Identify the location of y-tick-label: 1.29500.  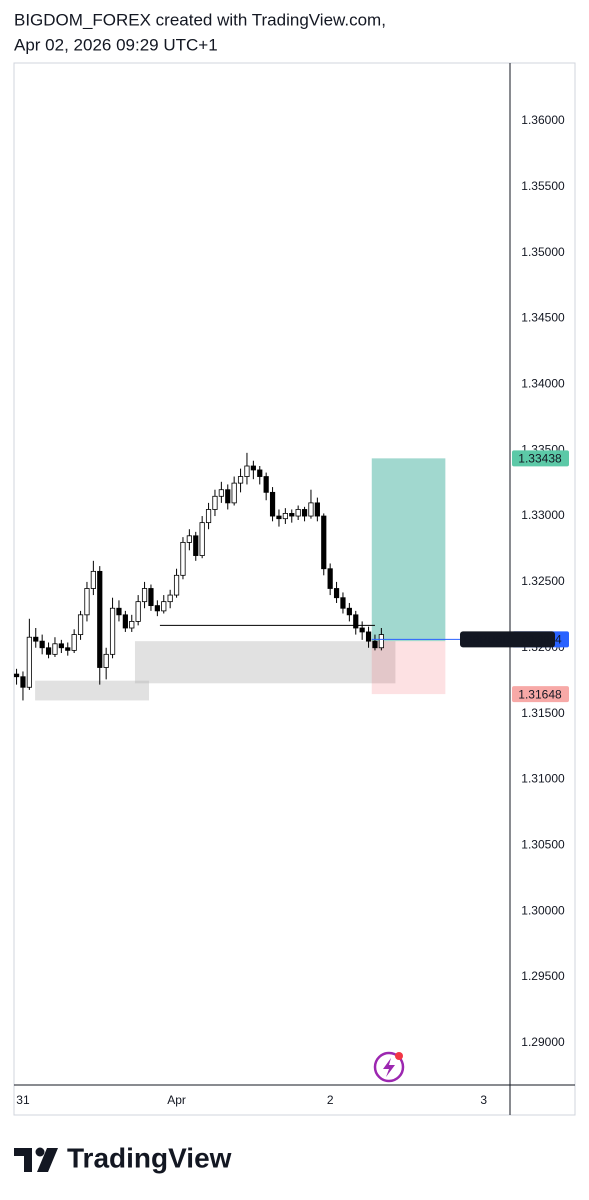
(543, 976).